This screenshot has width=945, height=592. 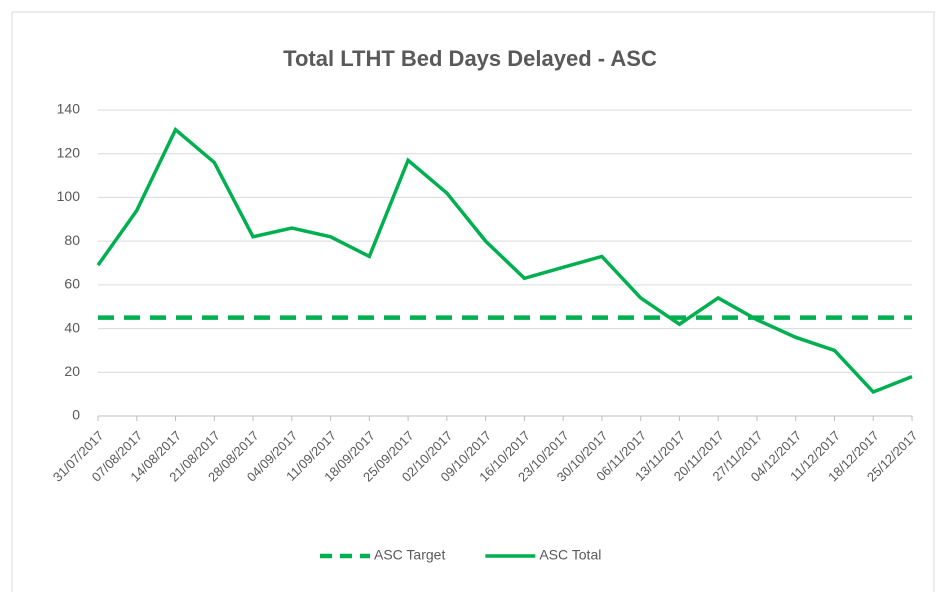 What do you see at coordinates (72, 371) in the screenshot?
I see `y-tick-label: 20` at bounding box center [72, 371].